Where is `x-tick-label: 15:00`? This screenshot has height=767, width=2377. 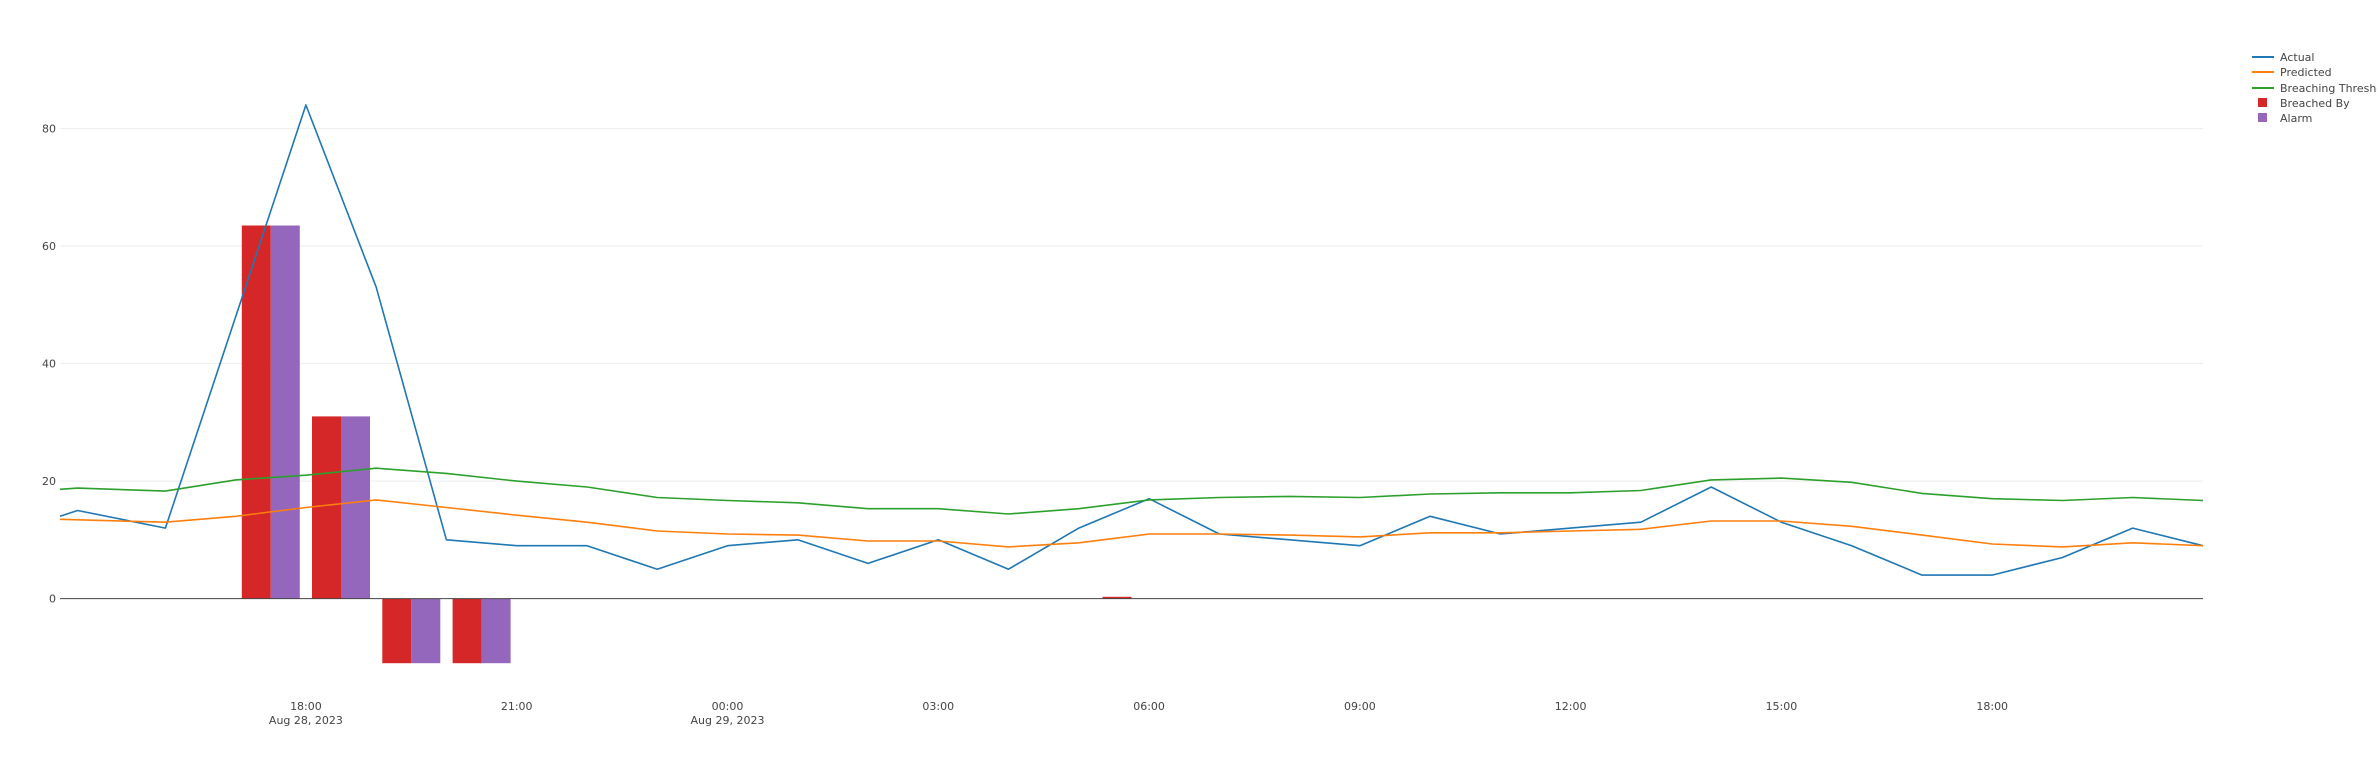
x-tick-label: 15:00 is located at coordinates (1782, 706).